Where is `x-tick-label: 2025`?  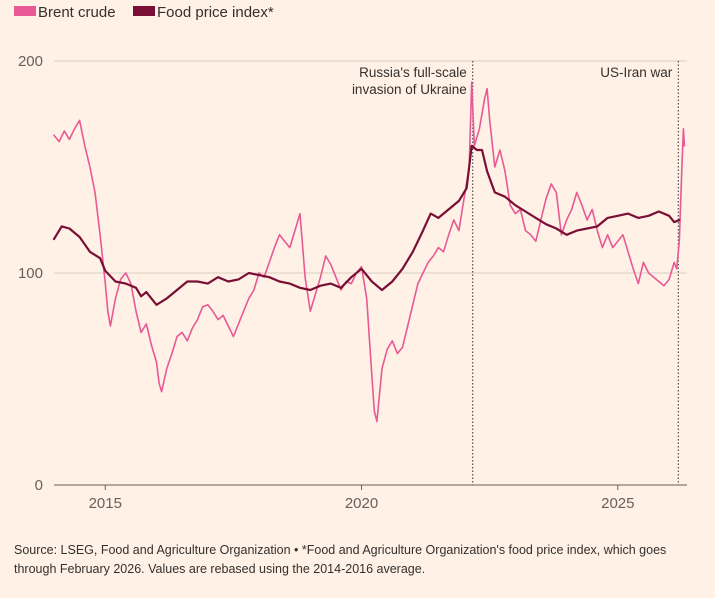 x-tick-label: 2025 is located at coordinates (617, 503).